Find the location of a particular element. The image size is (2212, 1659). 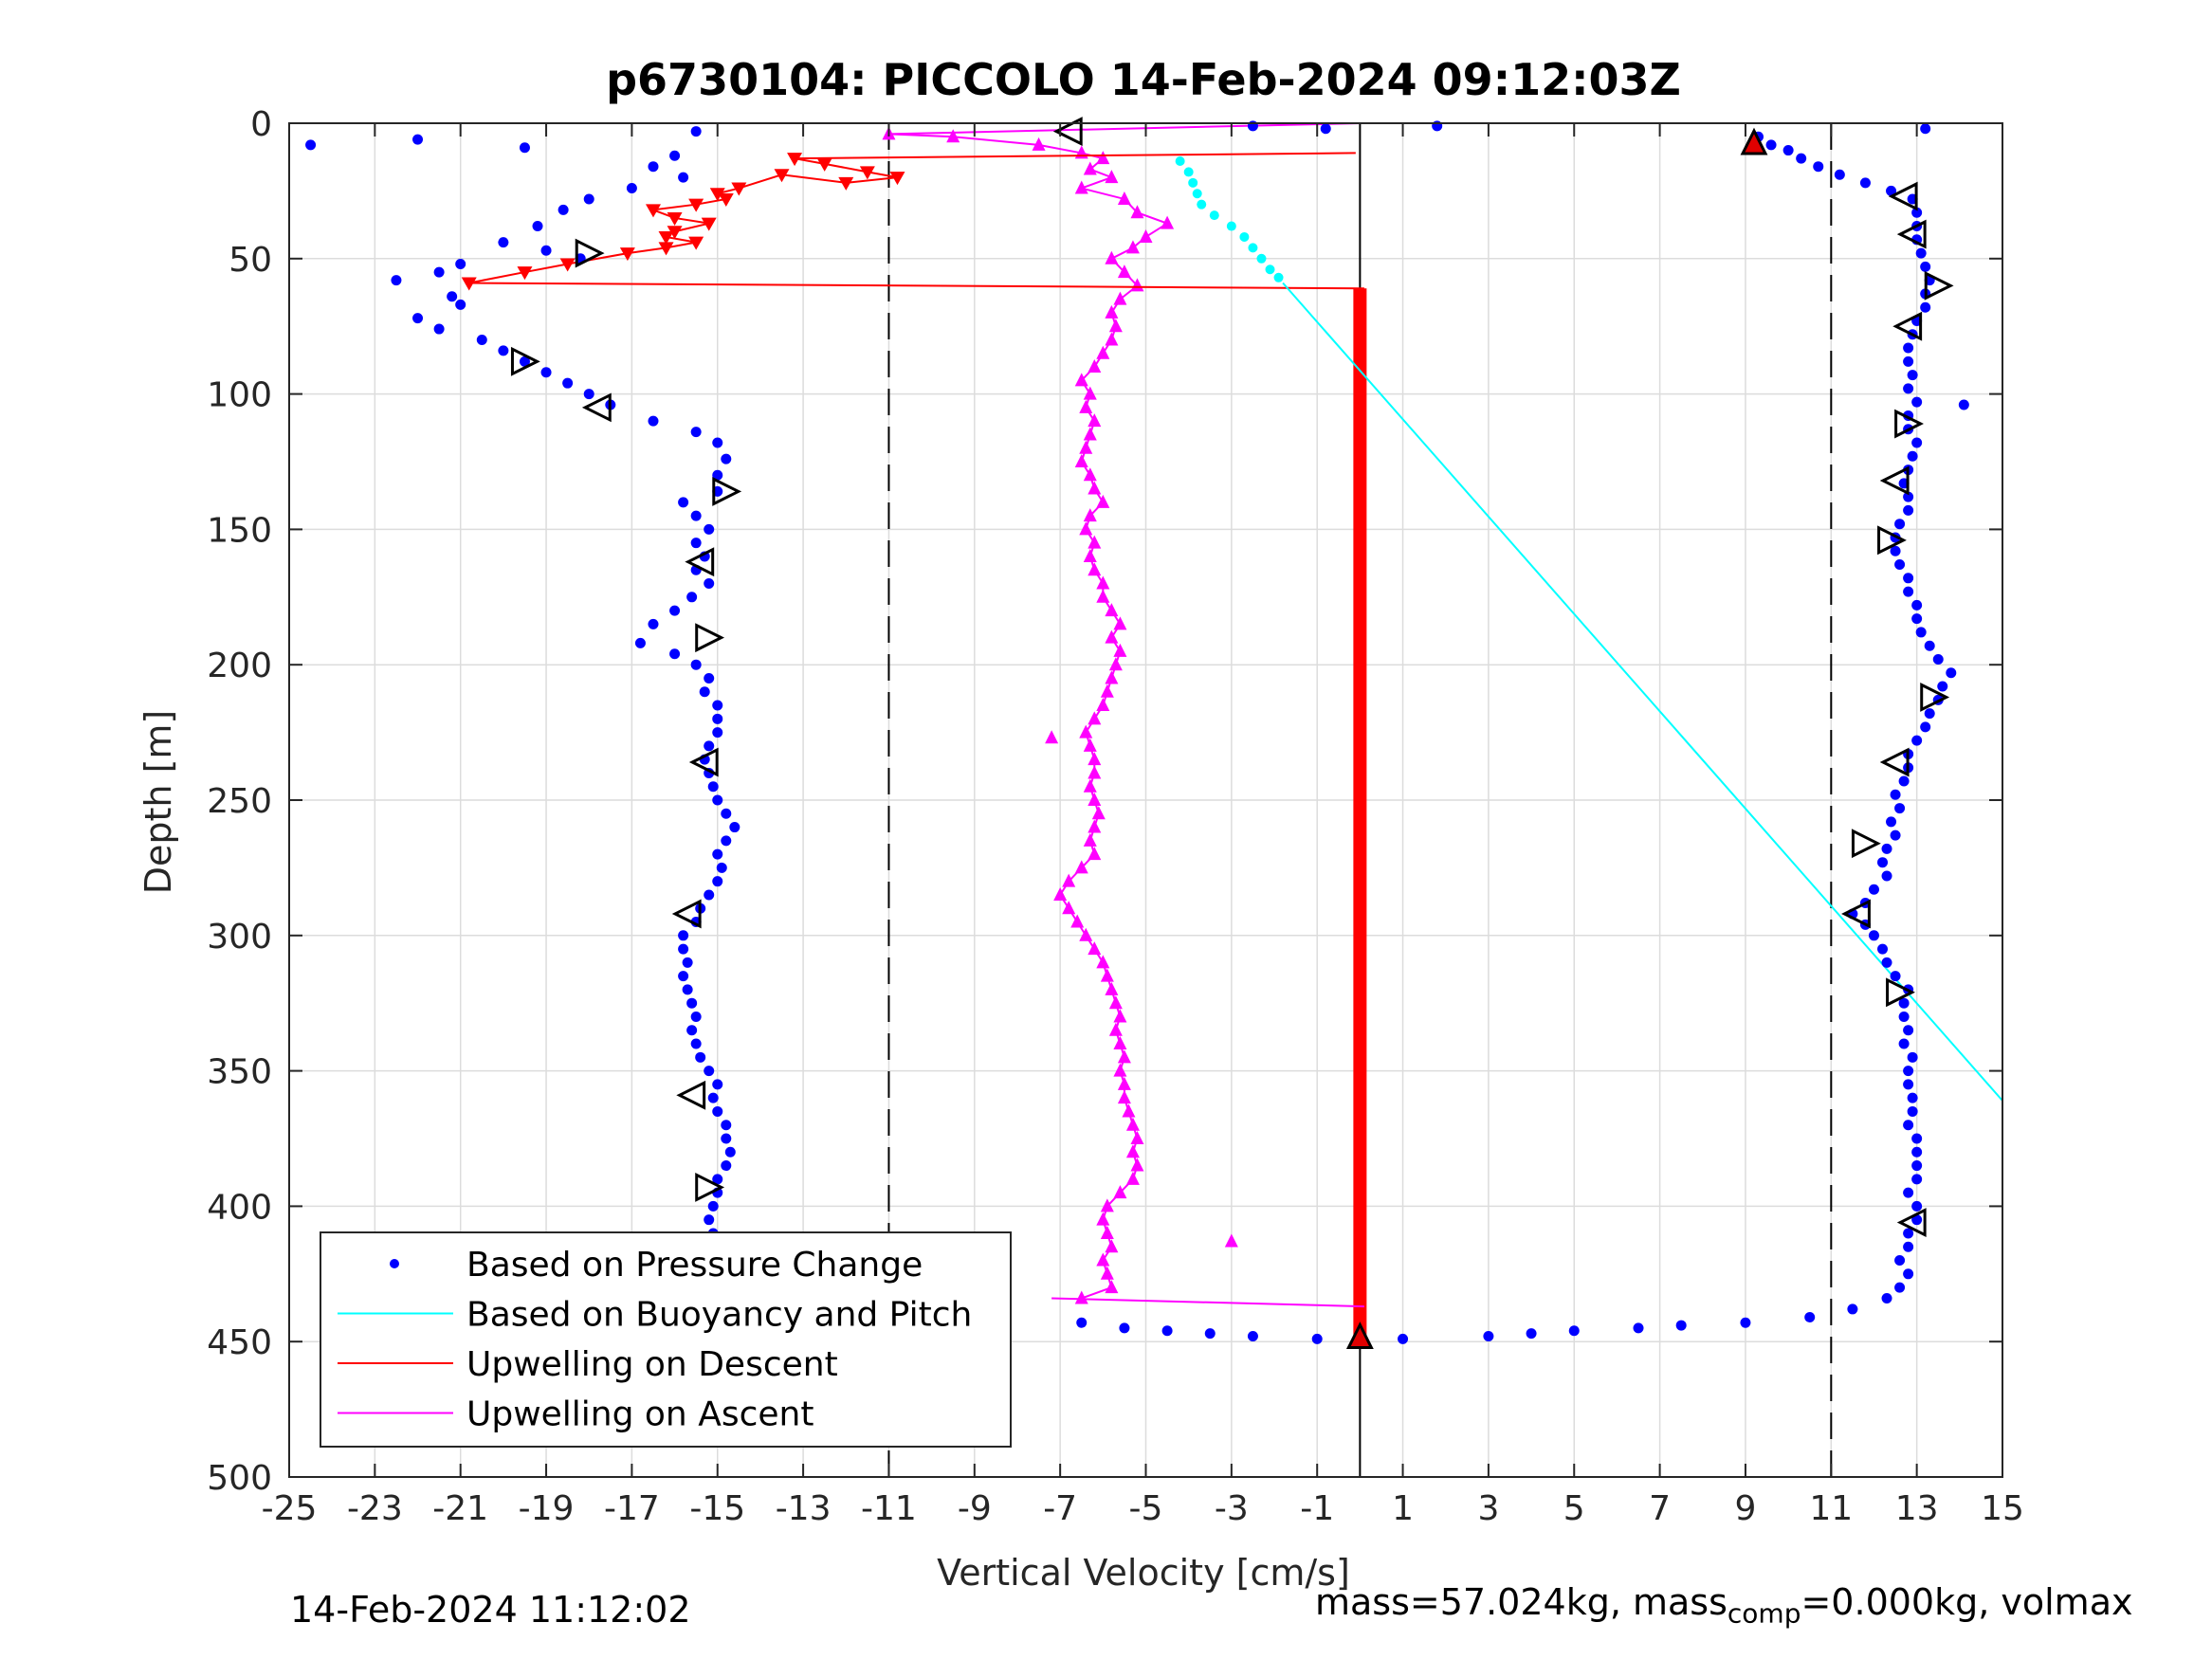

x-tick-label: -11 is located at coordinates (889, 1508).